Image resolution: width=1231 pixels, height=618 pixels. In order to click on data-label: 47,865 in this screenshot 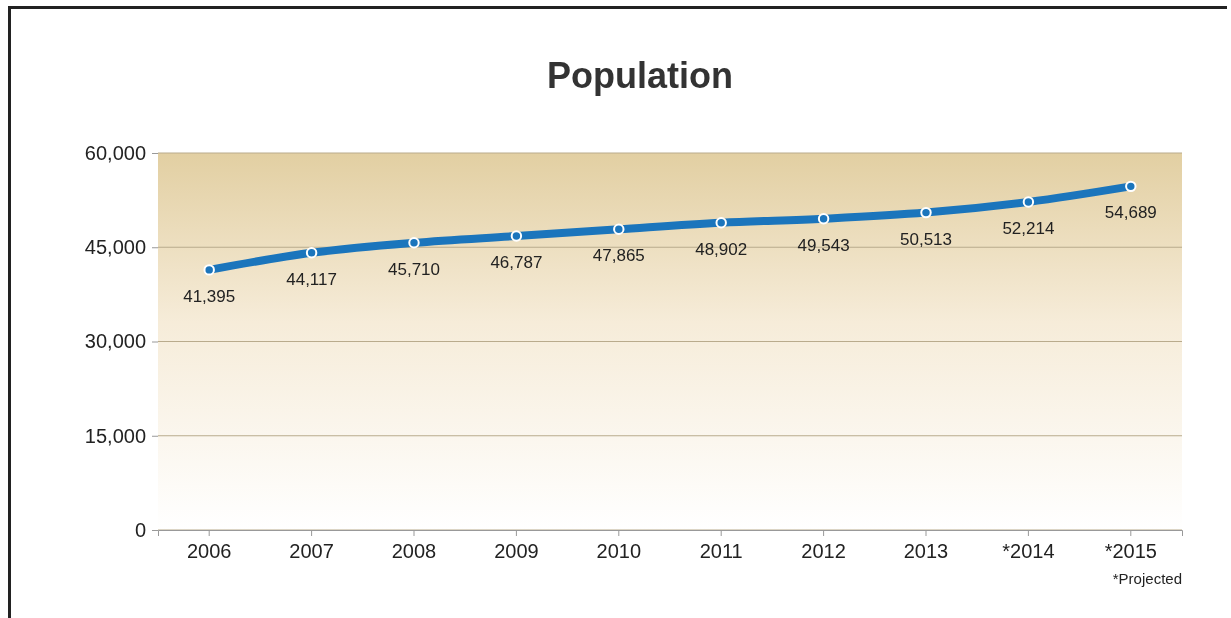, I will do `click(618, 256)`.